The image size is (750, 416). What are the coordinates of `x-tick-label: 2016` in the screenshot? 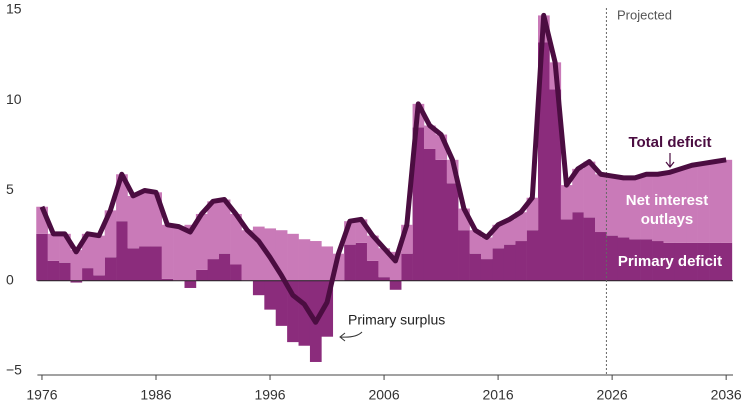 It's located at (498, 395).